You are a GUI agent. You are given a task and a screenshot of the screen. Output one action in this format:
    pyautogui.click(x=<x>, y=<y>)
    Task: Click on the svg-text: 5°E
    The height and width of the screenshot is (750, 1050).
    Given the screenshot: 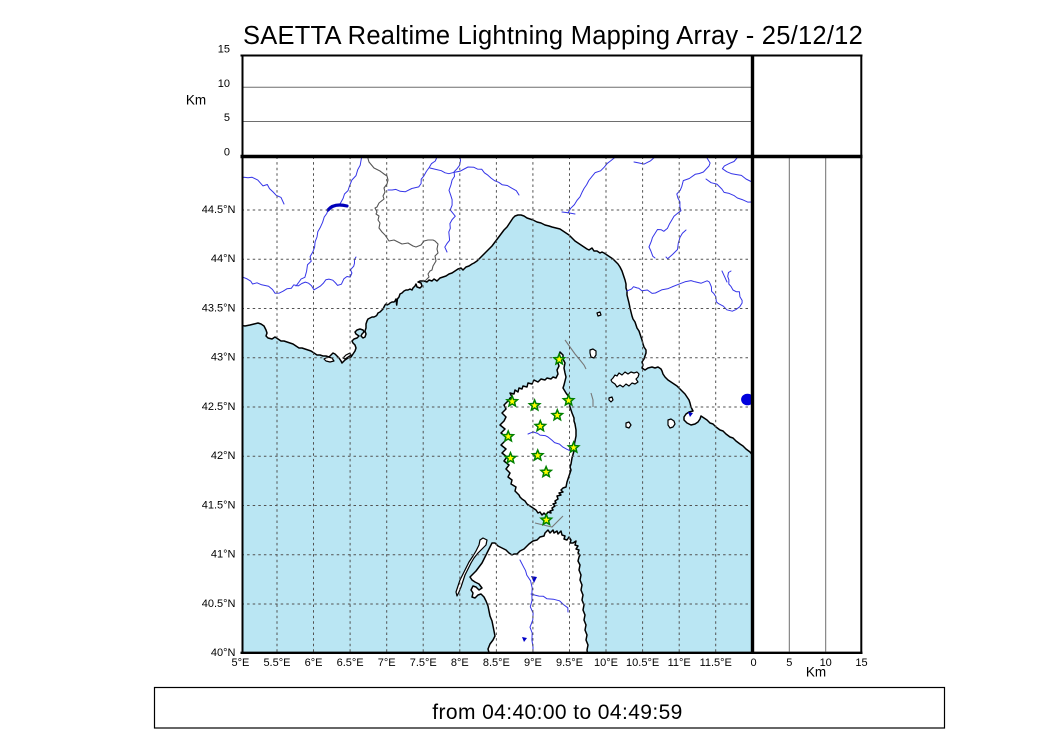 What is the action you would take?
    pyautogui.click(x=240, y=663)
    